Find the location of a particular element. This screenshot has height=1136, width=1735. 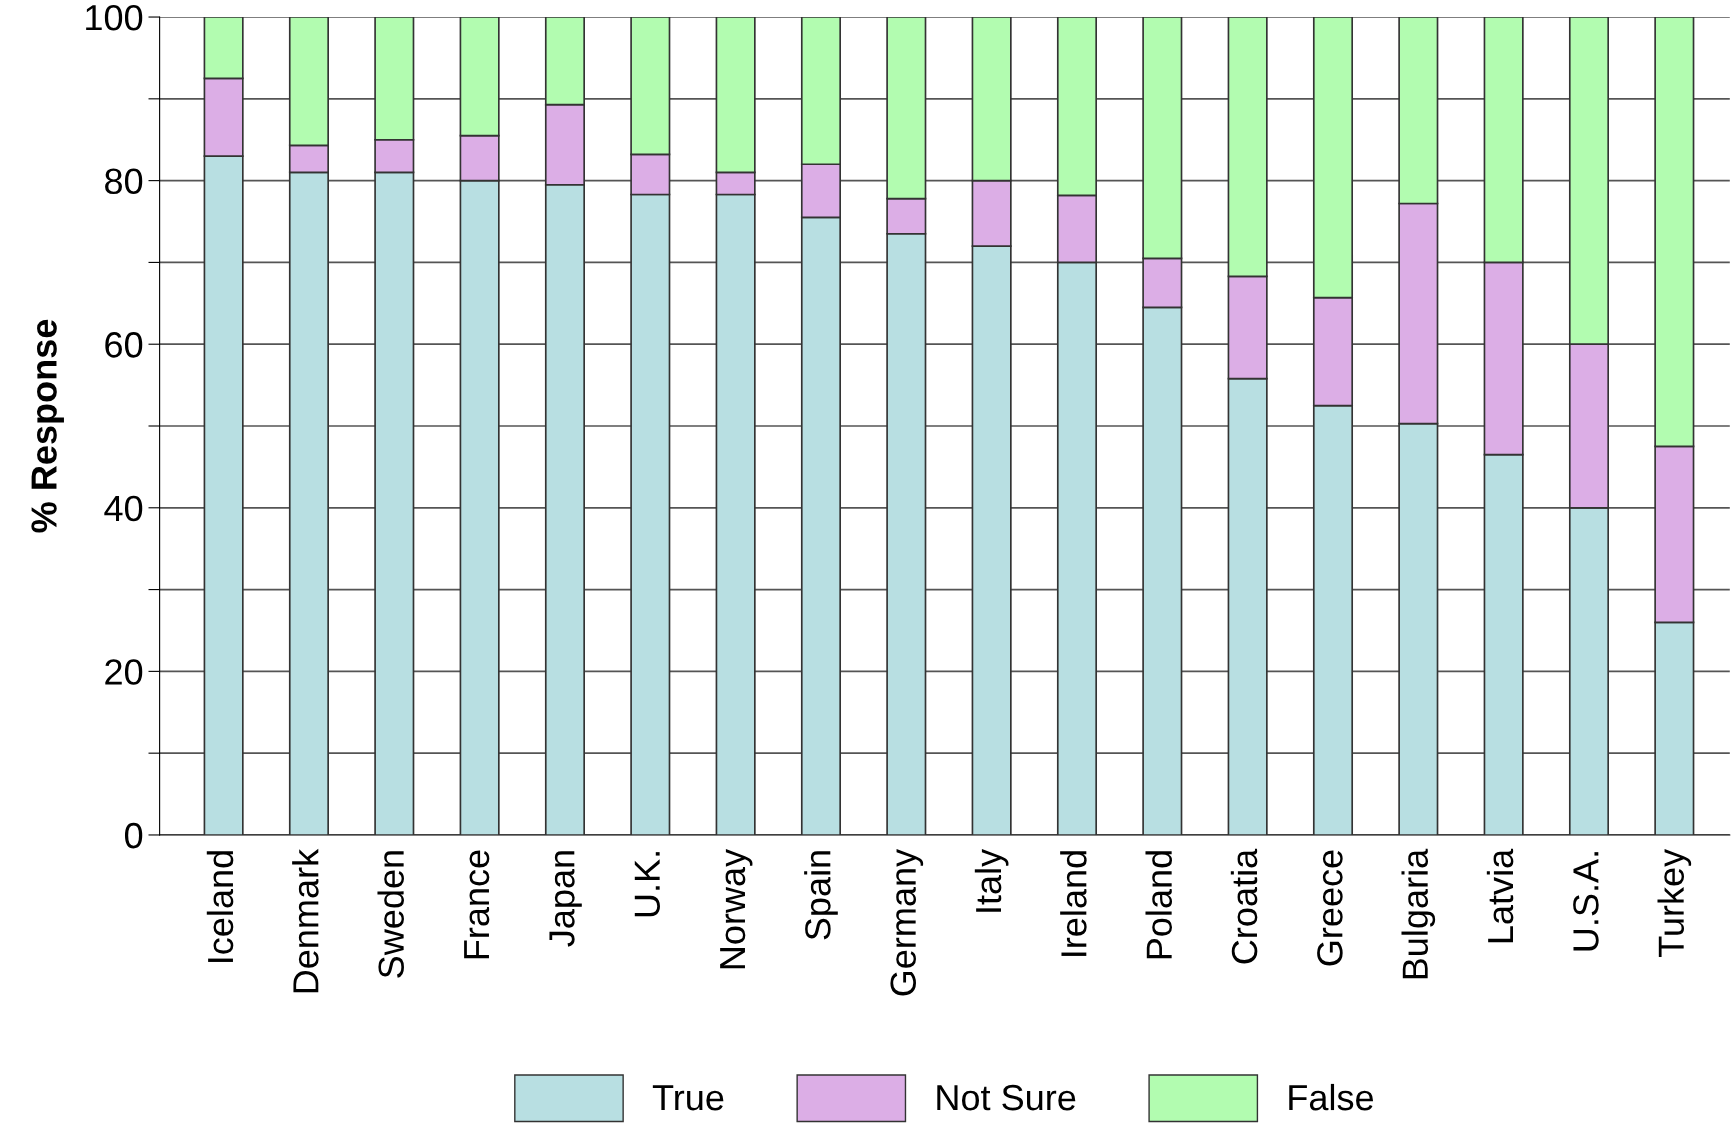

x-tick-label: Bulgaria is located at coordinates (1418, 913).